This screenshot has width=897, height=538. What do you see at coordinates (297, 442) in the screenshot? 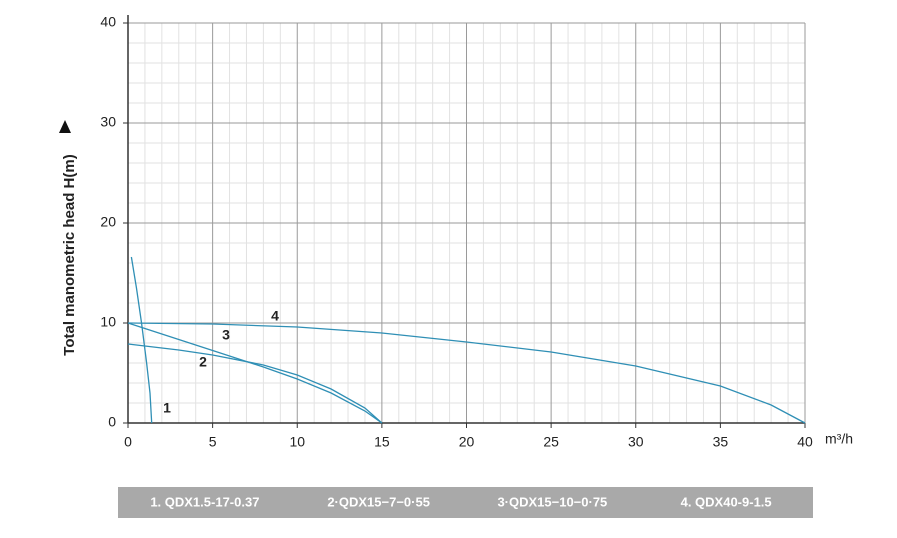
I see `x-tick-label: 10` at bounding box center [297, 442].